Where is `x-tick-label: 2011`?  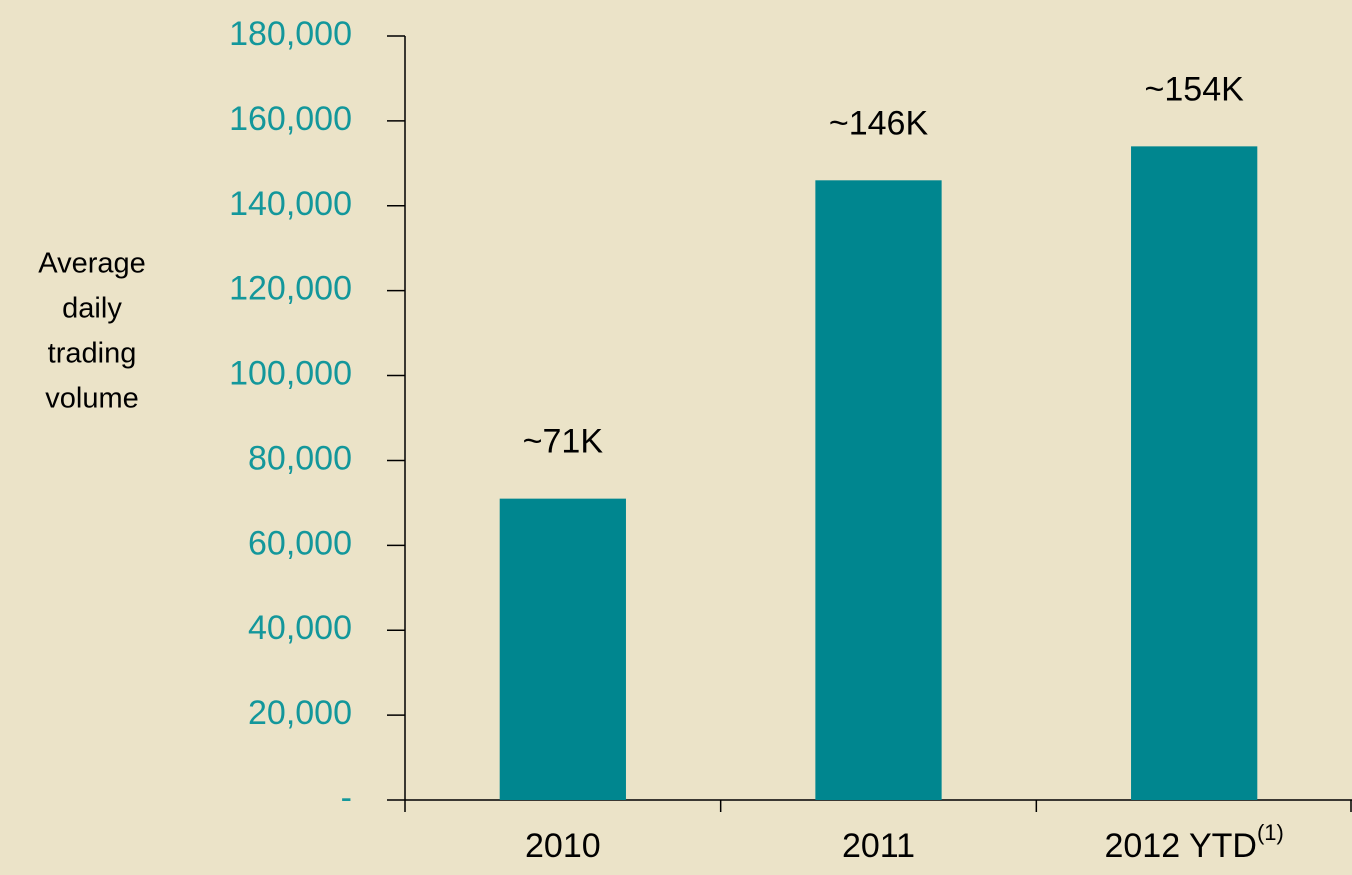
x-tick-label: 2011 is located at coordinates (878, 846).